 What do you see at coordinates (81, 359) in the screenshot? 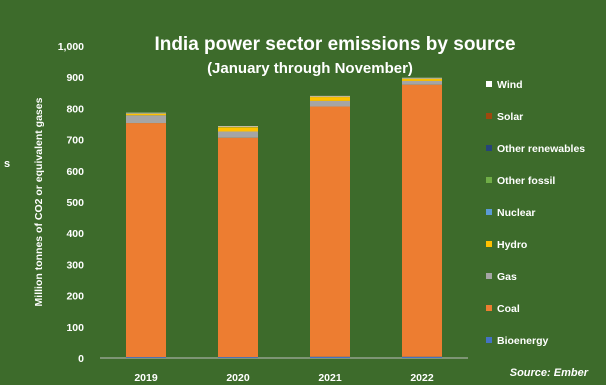
I see `y-tick-label: 0` at bounding box center [81, 359].